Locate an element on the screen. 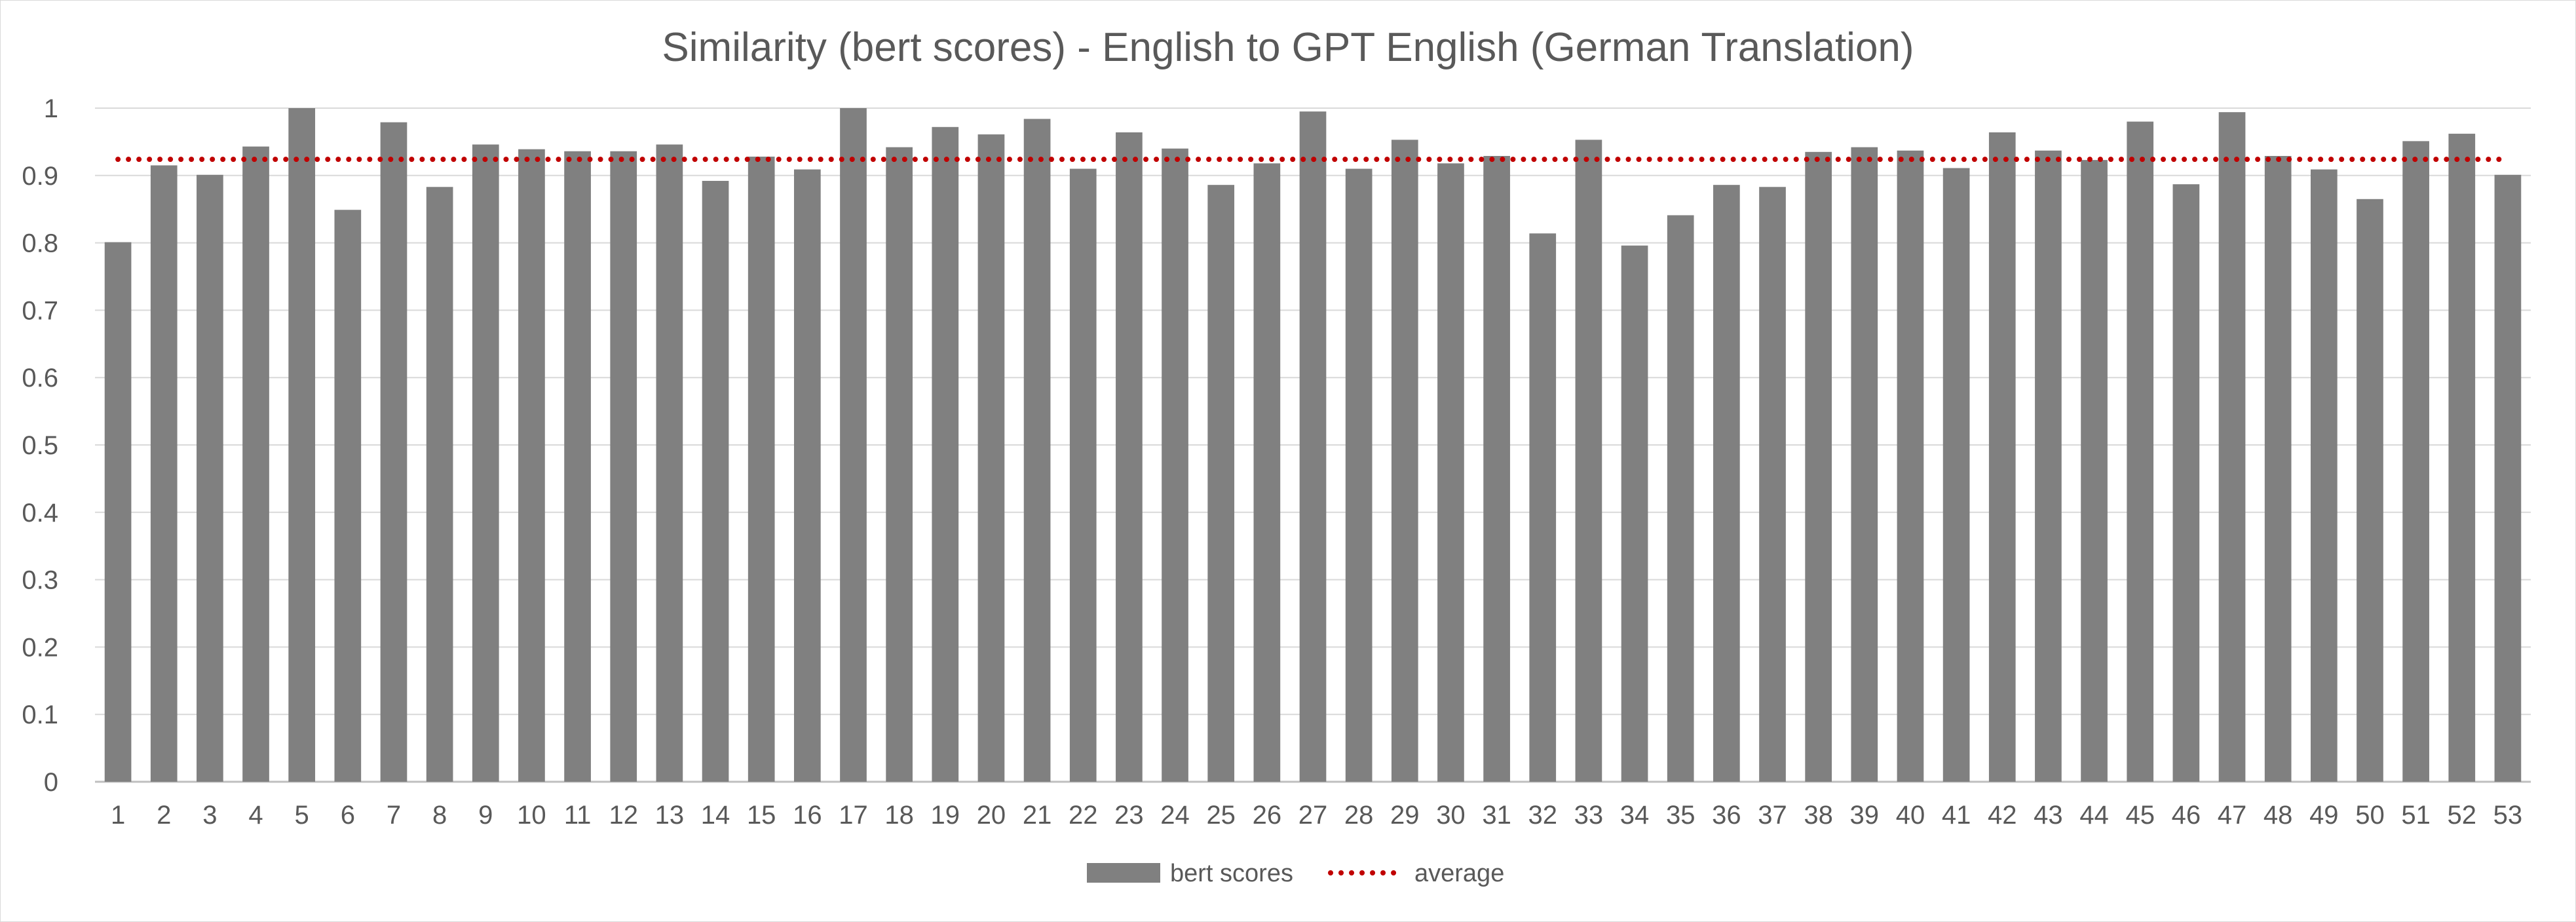 This screenshot has height=922, width=2576. x-tick-label: 53 is located at coordinates (2508, 816).